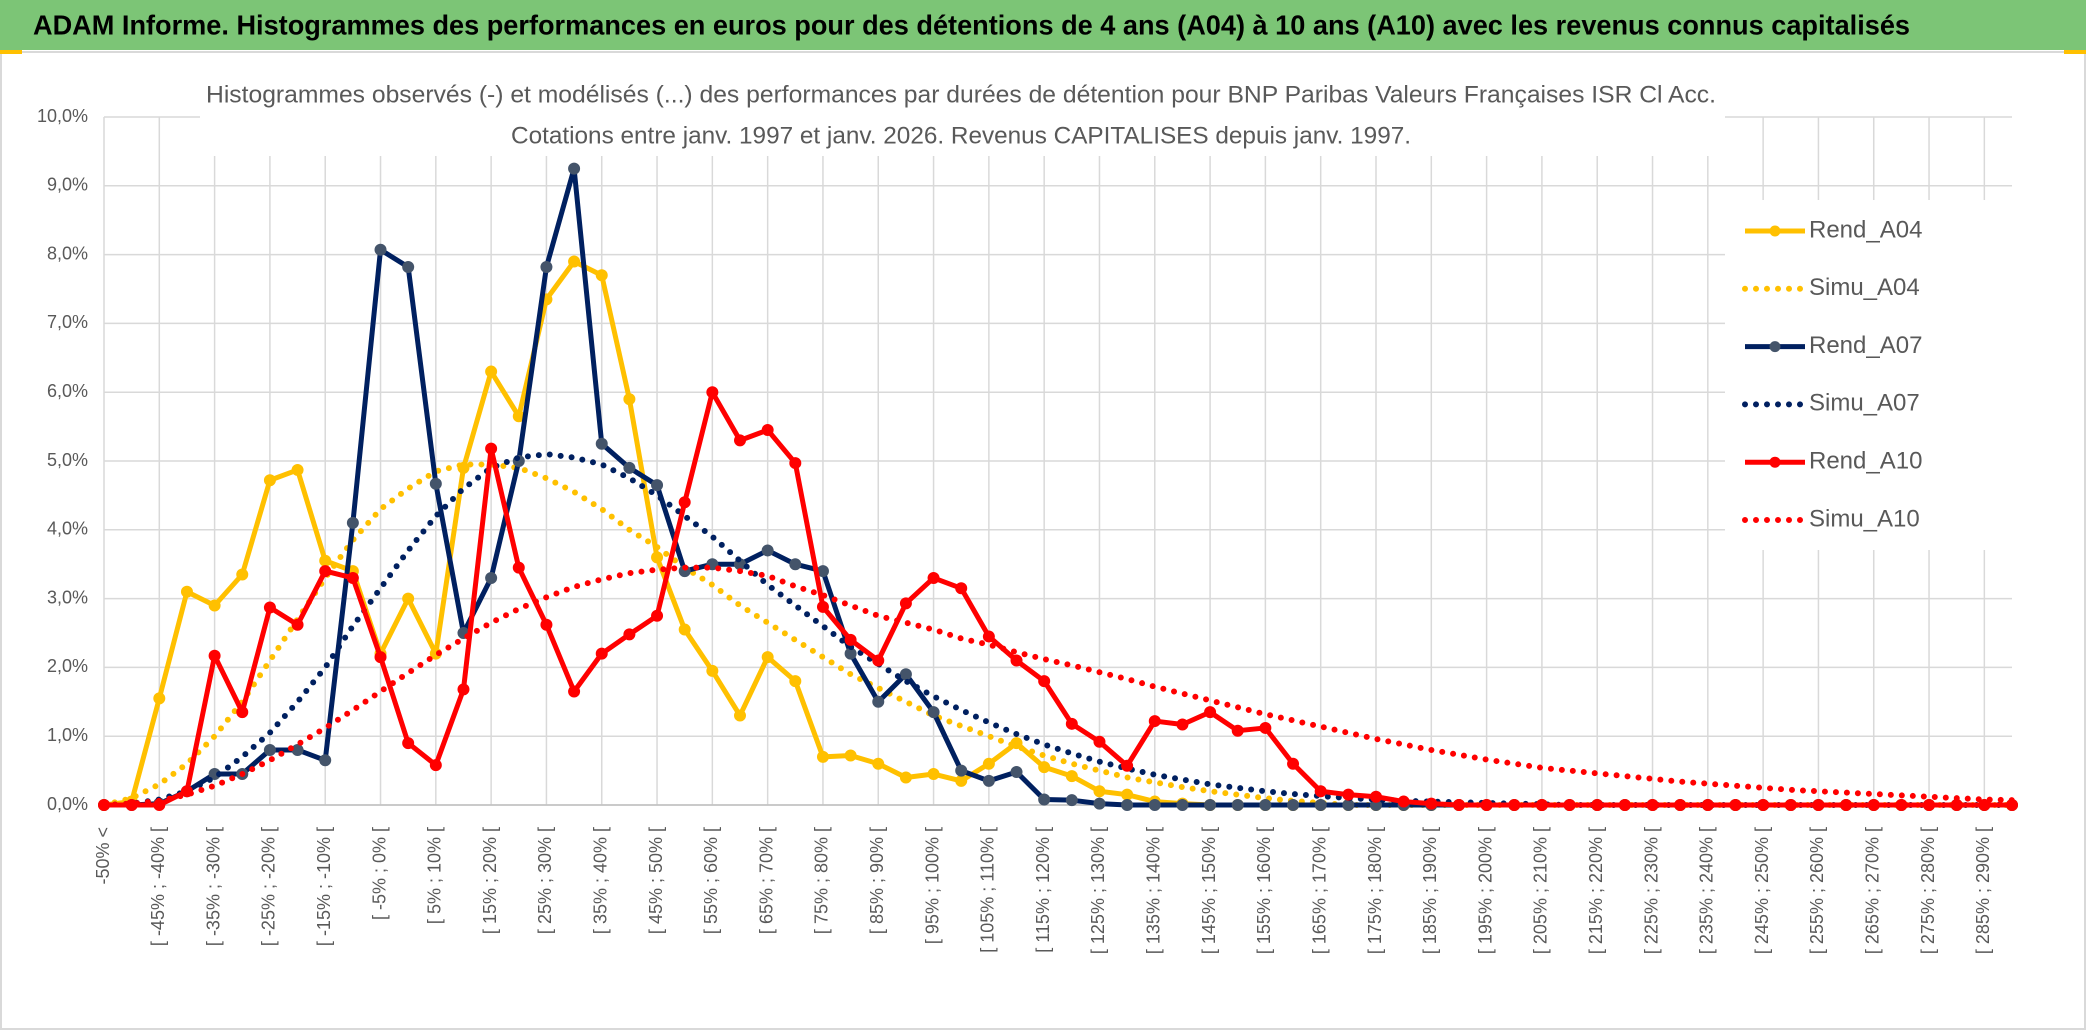 This screenshot has width=2086, height=1031. What do you see at coordinates (158, 886) in the screenshot?
I see `x-tick-label: [ -45% ; -40% [` at bounding box center [158, 886].